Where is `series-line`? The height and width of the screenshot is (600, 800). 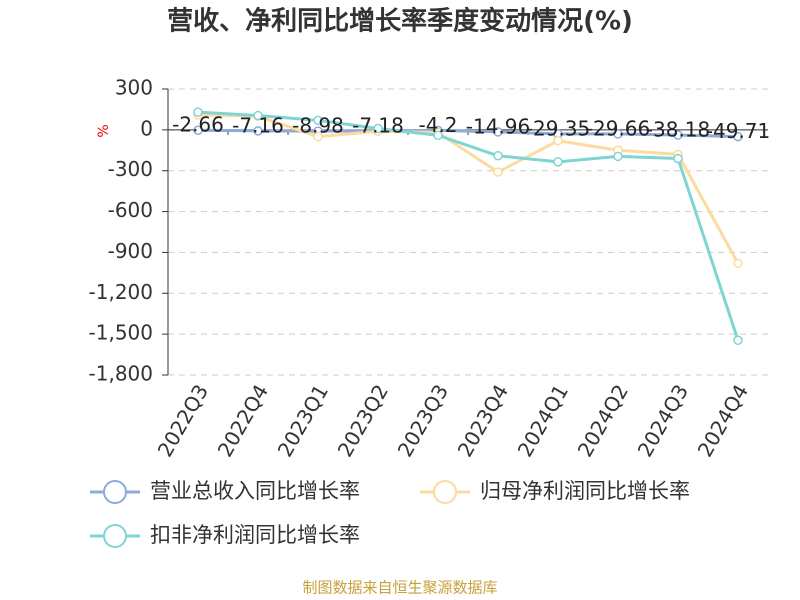
series-line is located at coordinates (468, 133).